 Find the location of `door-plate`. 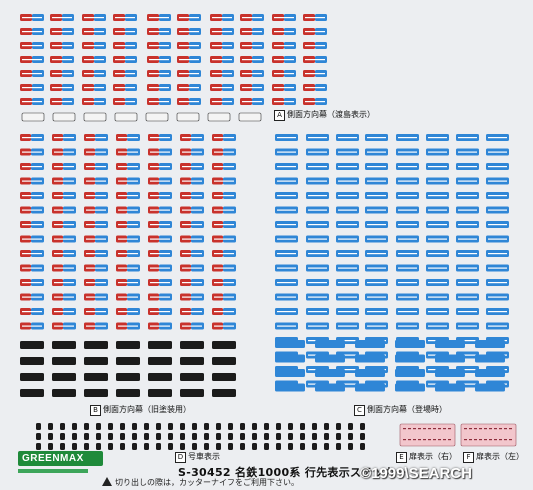

door-plate is located at coordinates (427, 435).